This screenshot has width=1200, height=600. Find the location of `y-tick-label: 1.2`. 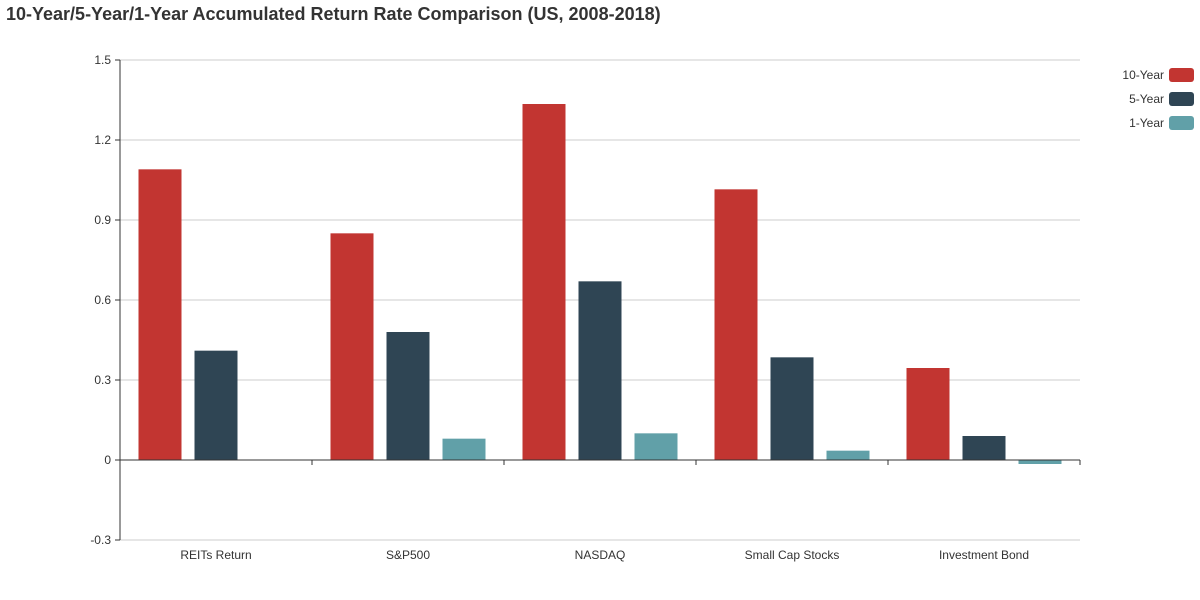

y-tick-label: 1.2 is located at coordinates (102, 140).